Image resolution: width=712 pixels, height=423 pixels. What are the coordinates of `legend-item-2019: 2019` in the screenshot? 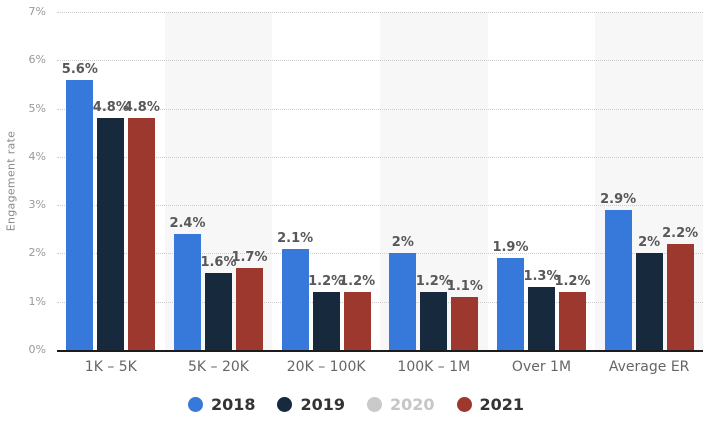 It's located at (311, 404).